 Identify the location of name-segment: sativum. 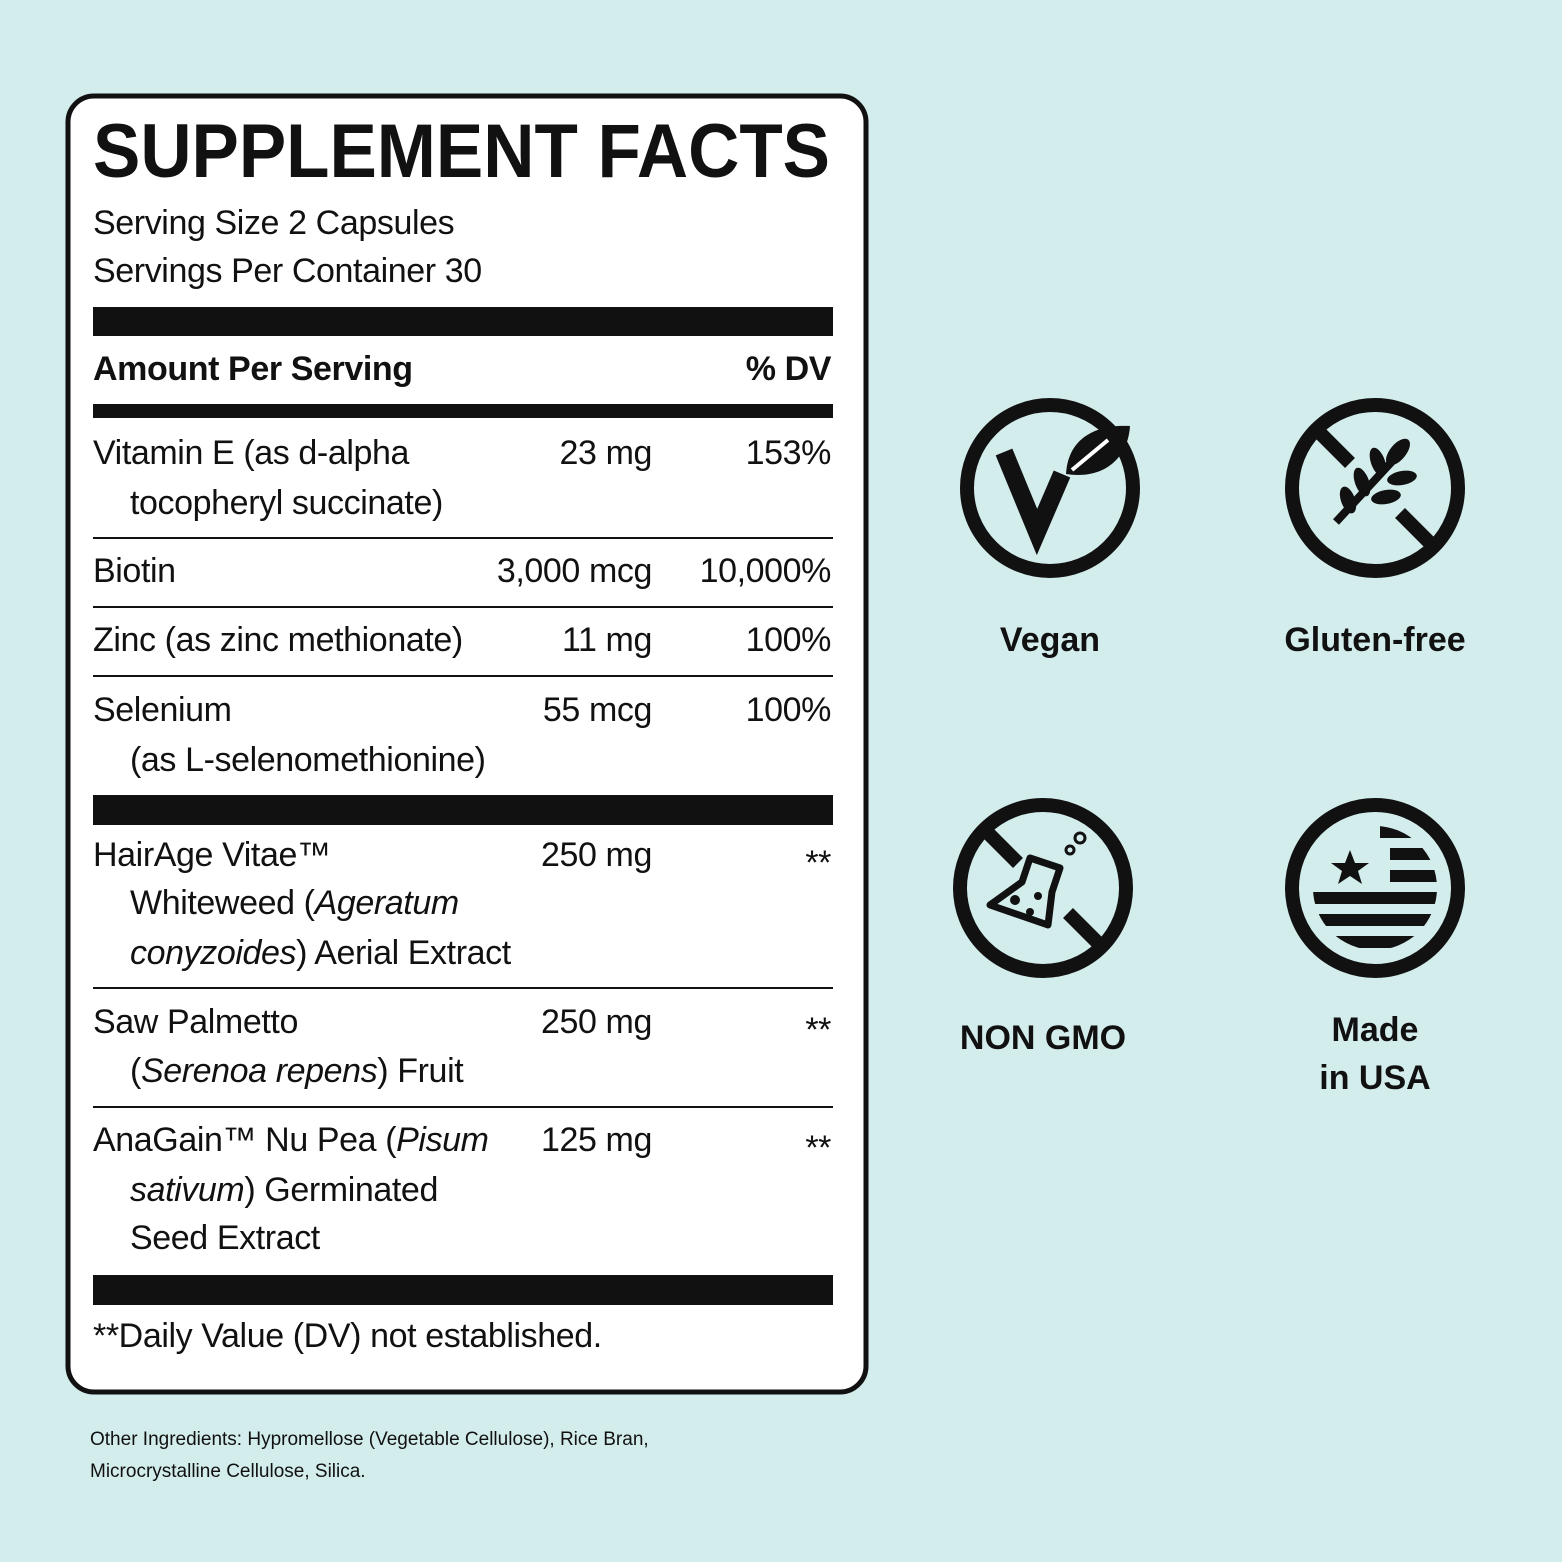
(187, 1190).